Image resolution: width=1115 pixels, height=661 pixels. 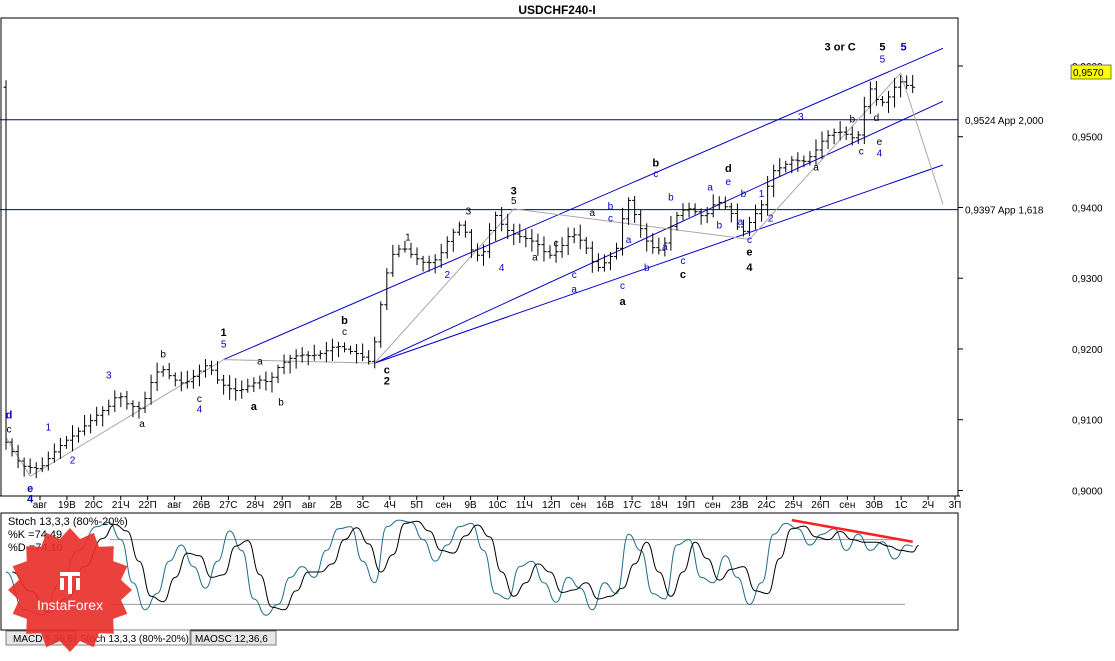 What do you see at coordinates (282, 505) in the screenshot?
I see `time-tick-label: 29П` at bounding box center [282, 505].